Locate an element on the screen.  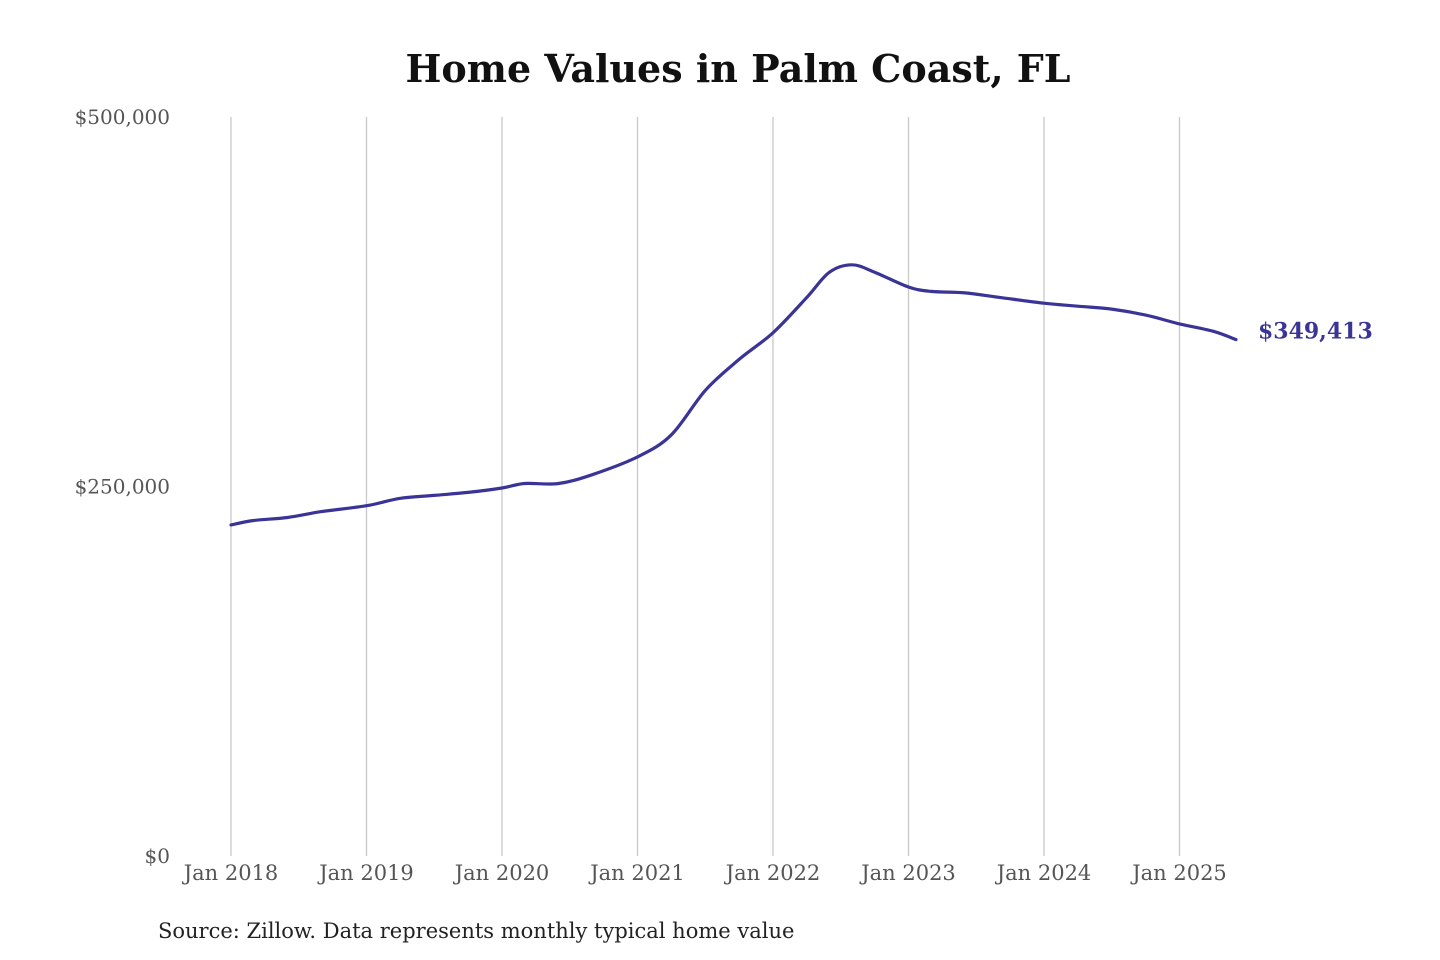
y-tick-label: $250,000 is located at coordinates (122, 487).